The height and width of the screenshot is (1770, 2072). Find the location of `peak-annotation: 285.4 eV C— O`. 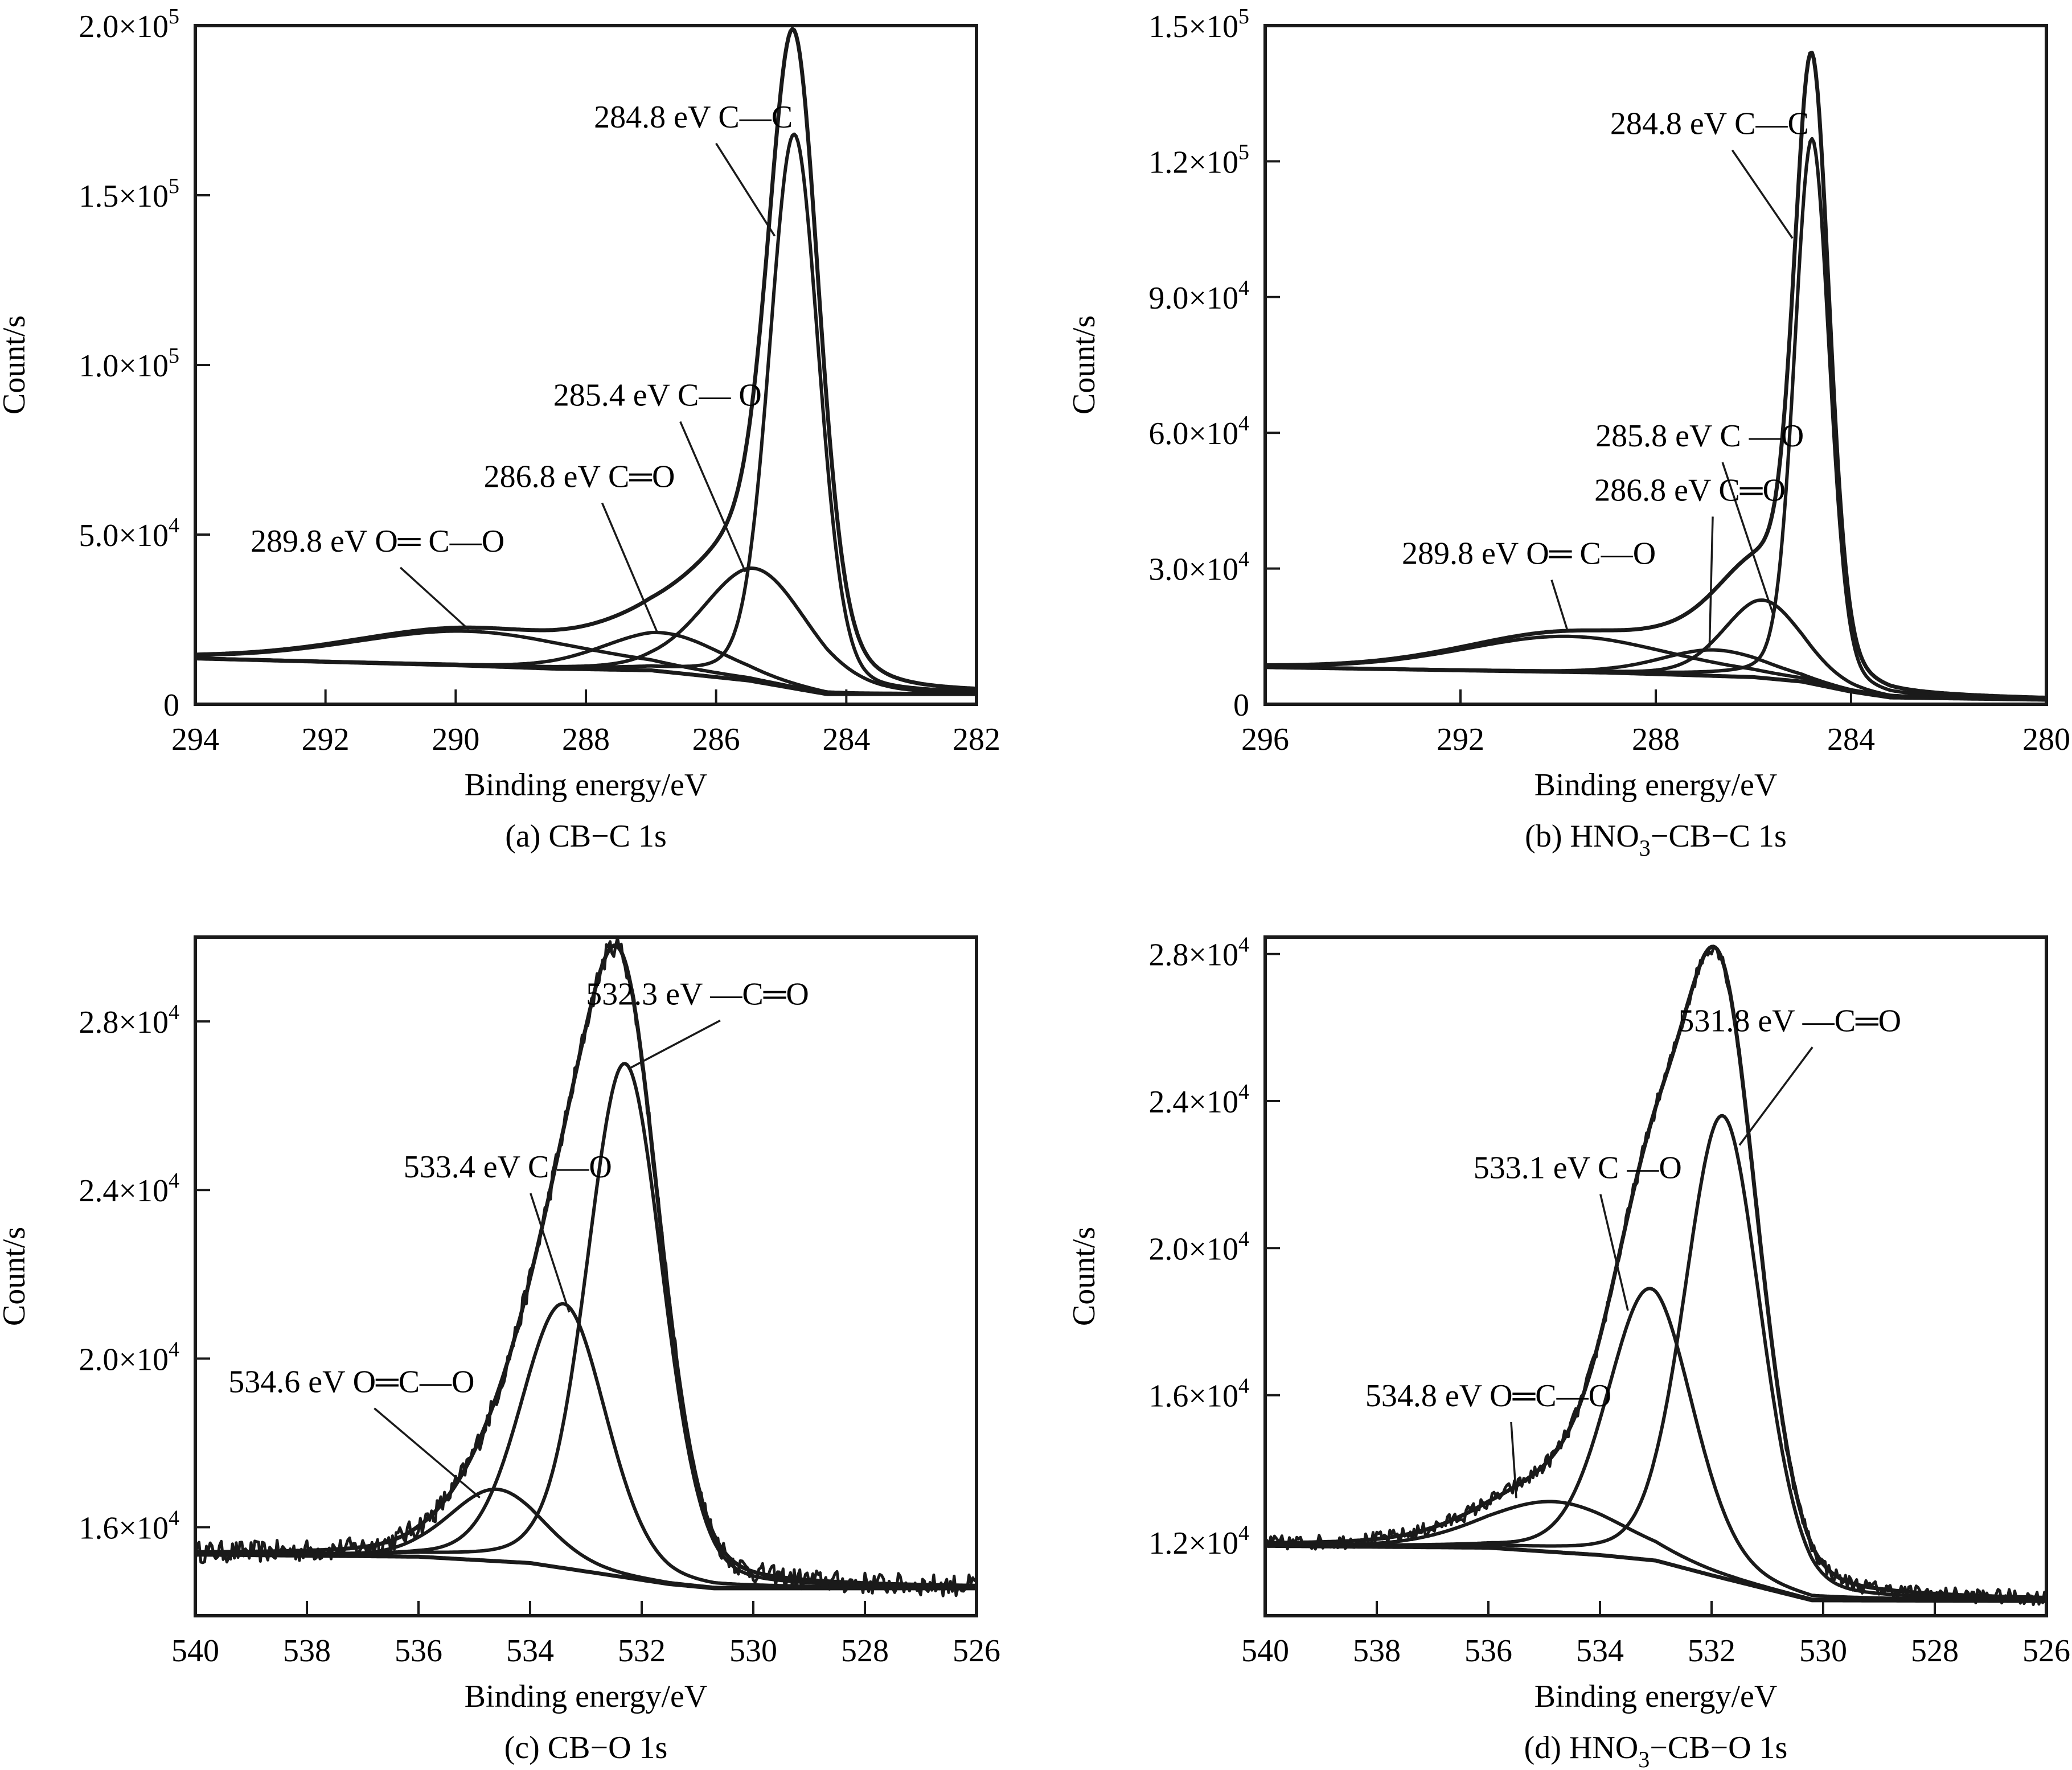

peak-annotation: 285.4 eV C— O is located at coordinates (657, 395).